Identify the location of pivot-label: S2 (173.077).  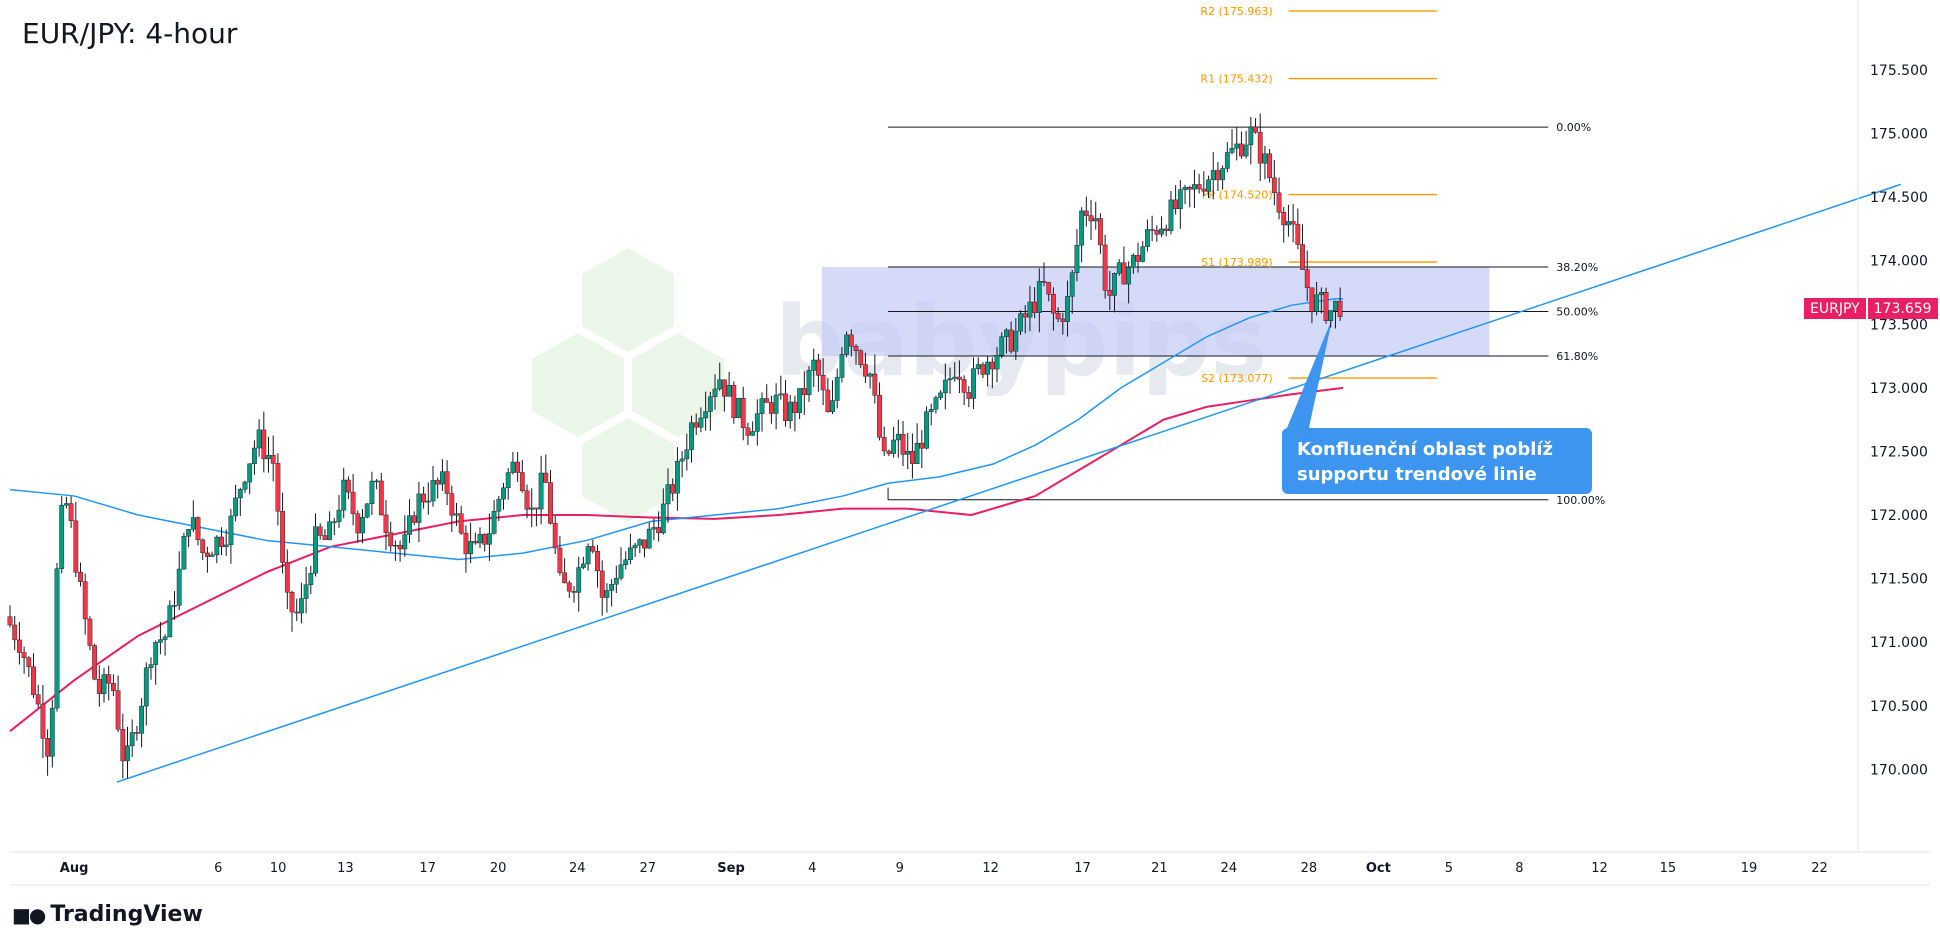
(1237, 378).